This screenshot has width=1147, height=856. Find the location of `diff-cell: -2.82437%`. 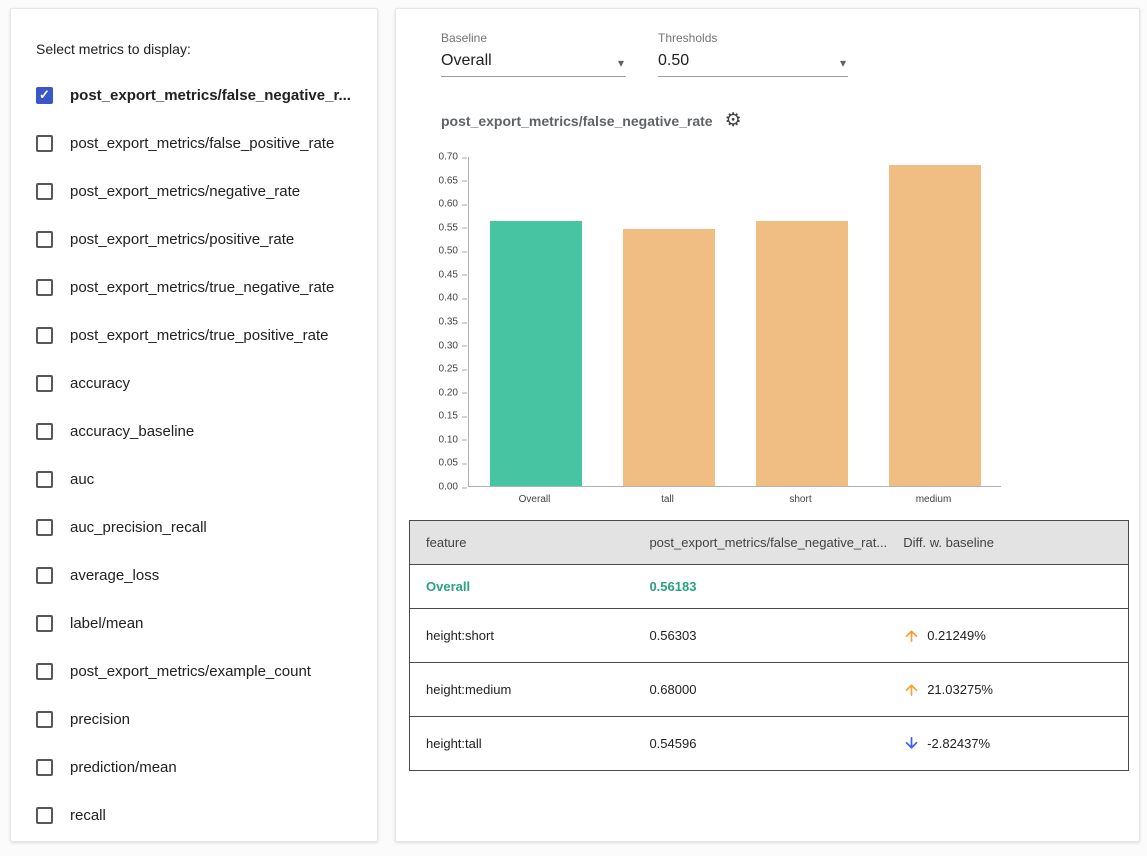

diff-cell: -2.82437% is located at coordinates (1007, 744).